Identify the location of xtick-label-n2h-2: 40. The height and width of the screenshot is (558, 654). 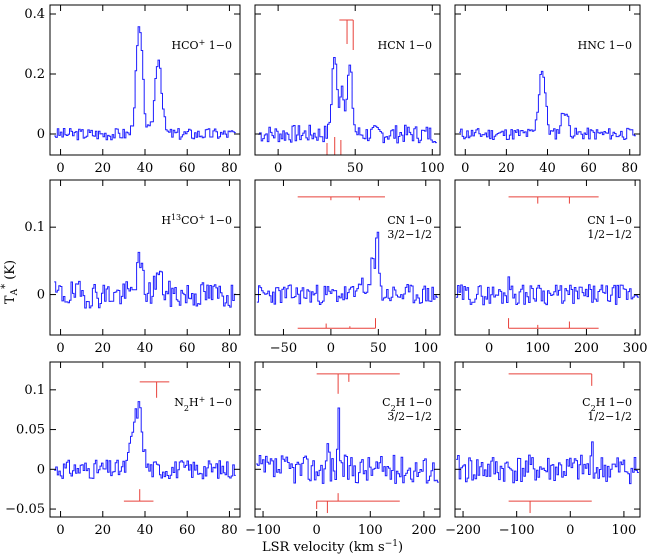
(145, 530).